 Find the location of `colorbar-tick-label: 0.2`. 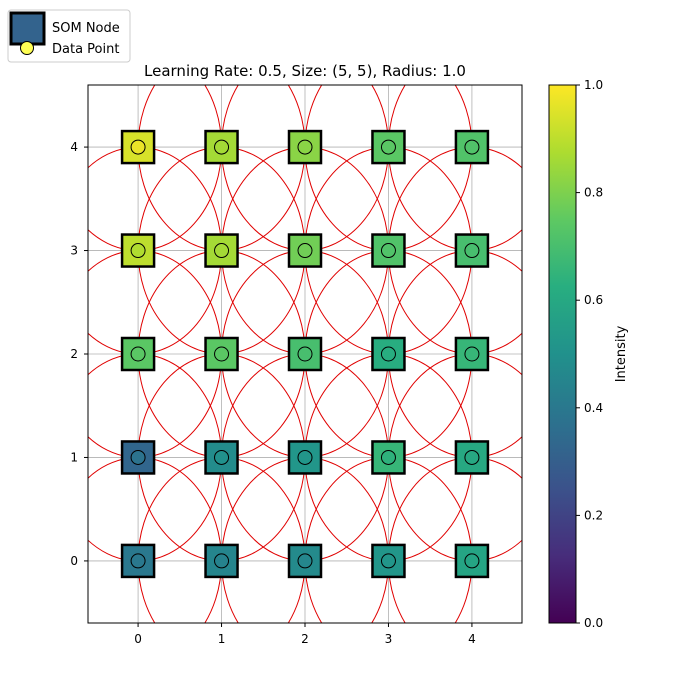

colorbar-tick-label: 0.2 is located at coordinates (593, 515).